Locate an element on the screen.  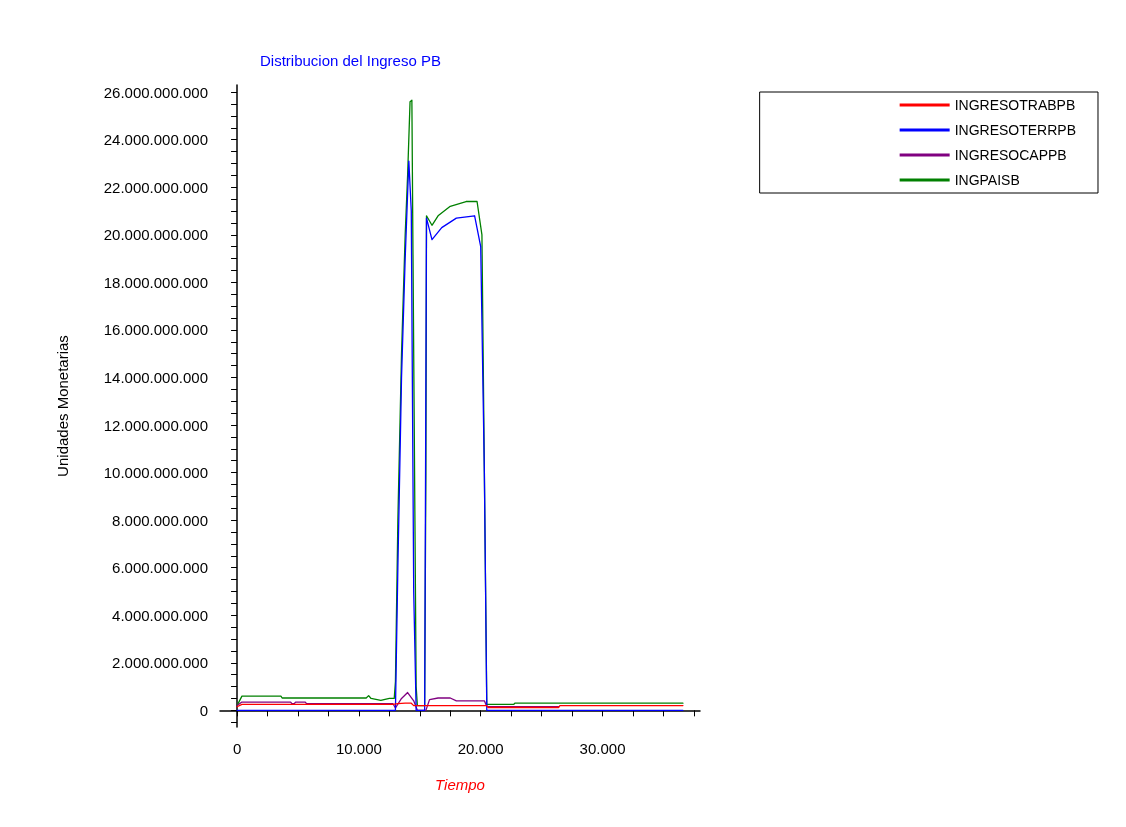
legend-label: INGRESOTRABPB is located at coordinates (1015, 105).